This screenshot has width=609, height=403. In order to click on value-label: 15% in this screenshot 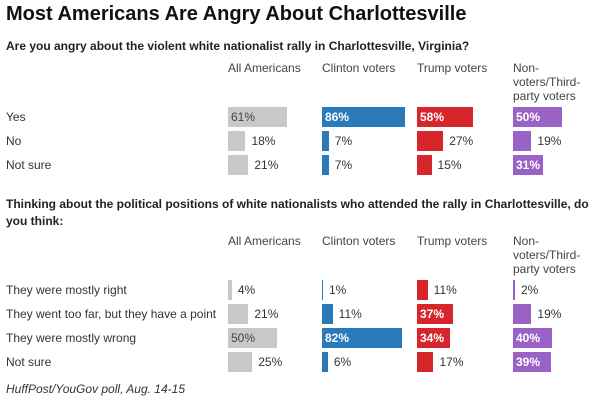, I will do `click(449, 165)`.